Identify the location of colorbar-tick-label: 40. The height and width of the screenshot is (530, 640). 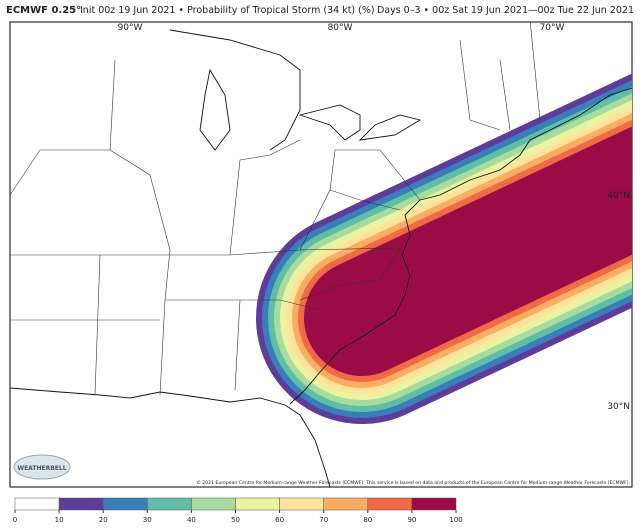
(191, 520).